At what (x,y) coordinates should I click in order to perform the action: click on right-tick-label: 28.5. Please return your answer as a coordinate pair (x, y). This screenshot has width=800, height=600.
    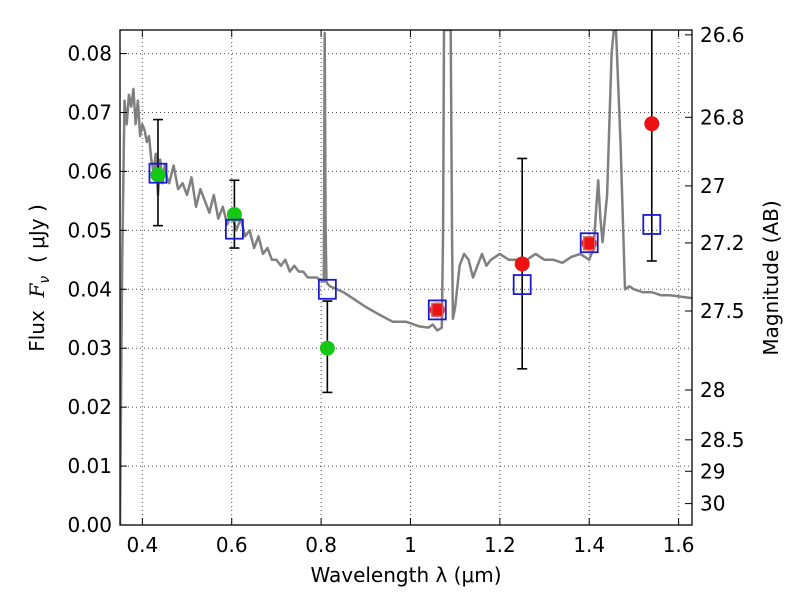
    Looking at the image, I should click on (722, 440).